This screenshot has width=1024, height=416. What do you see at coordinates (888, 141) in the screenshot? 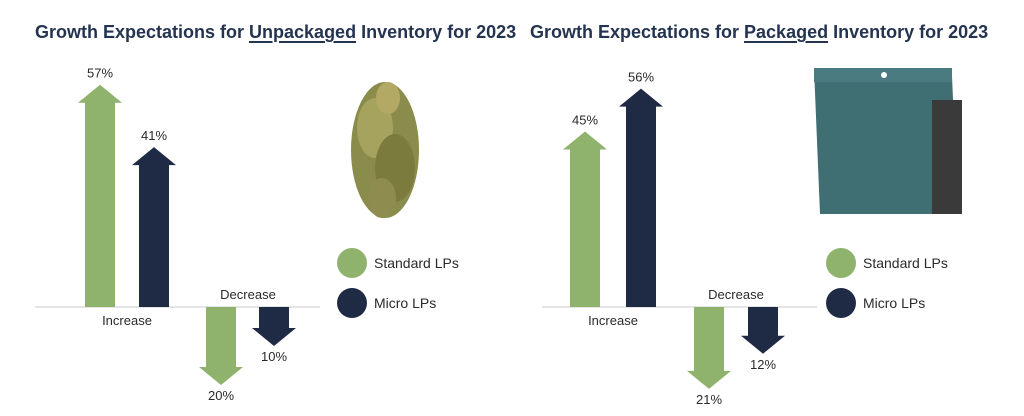
I see `packaging-pouch-icon` at bounding box center [888, 141].